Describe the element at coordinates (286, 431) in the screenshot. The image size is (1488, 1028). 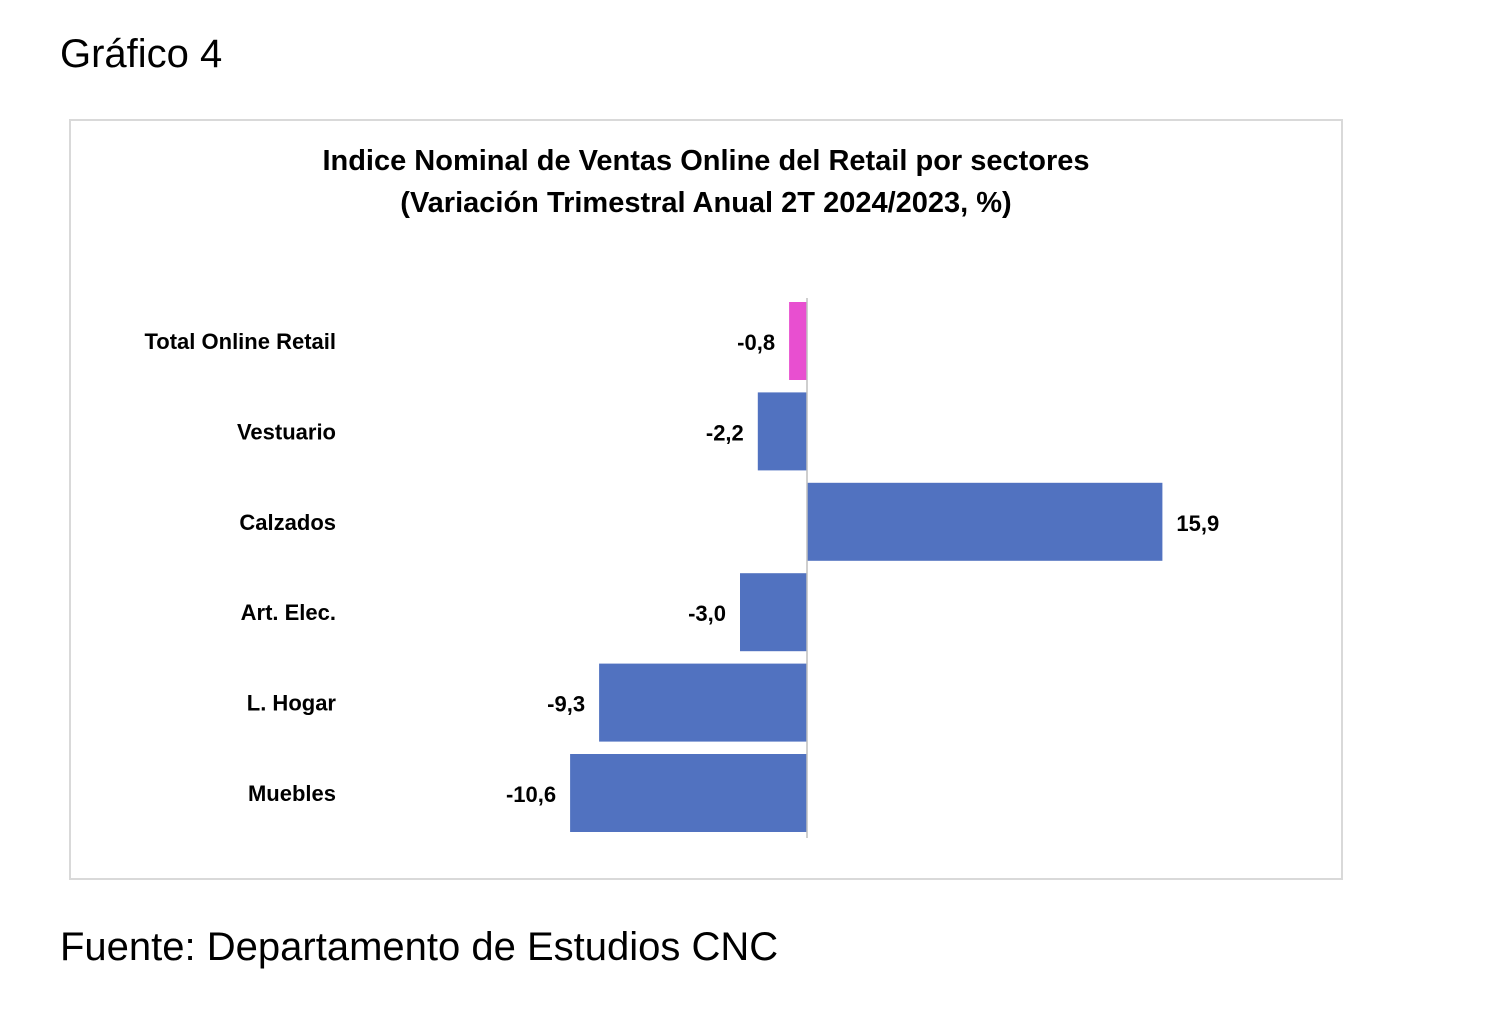
I see `category-label: Vestuario` at that location.